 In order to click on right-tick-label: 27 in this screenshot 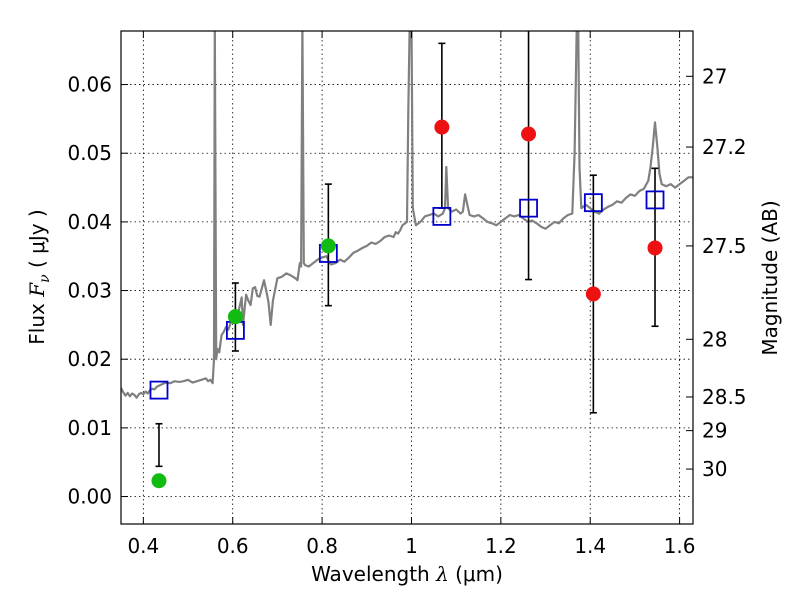, I will do `click(714, 76)`.